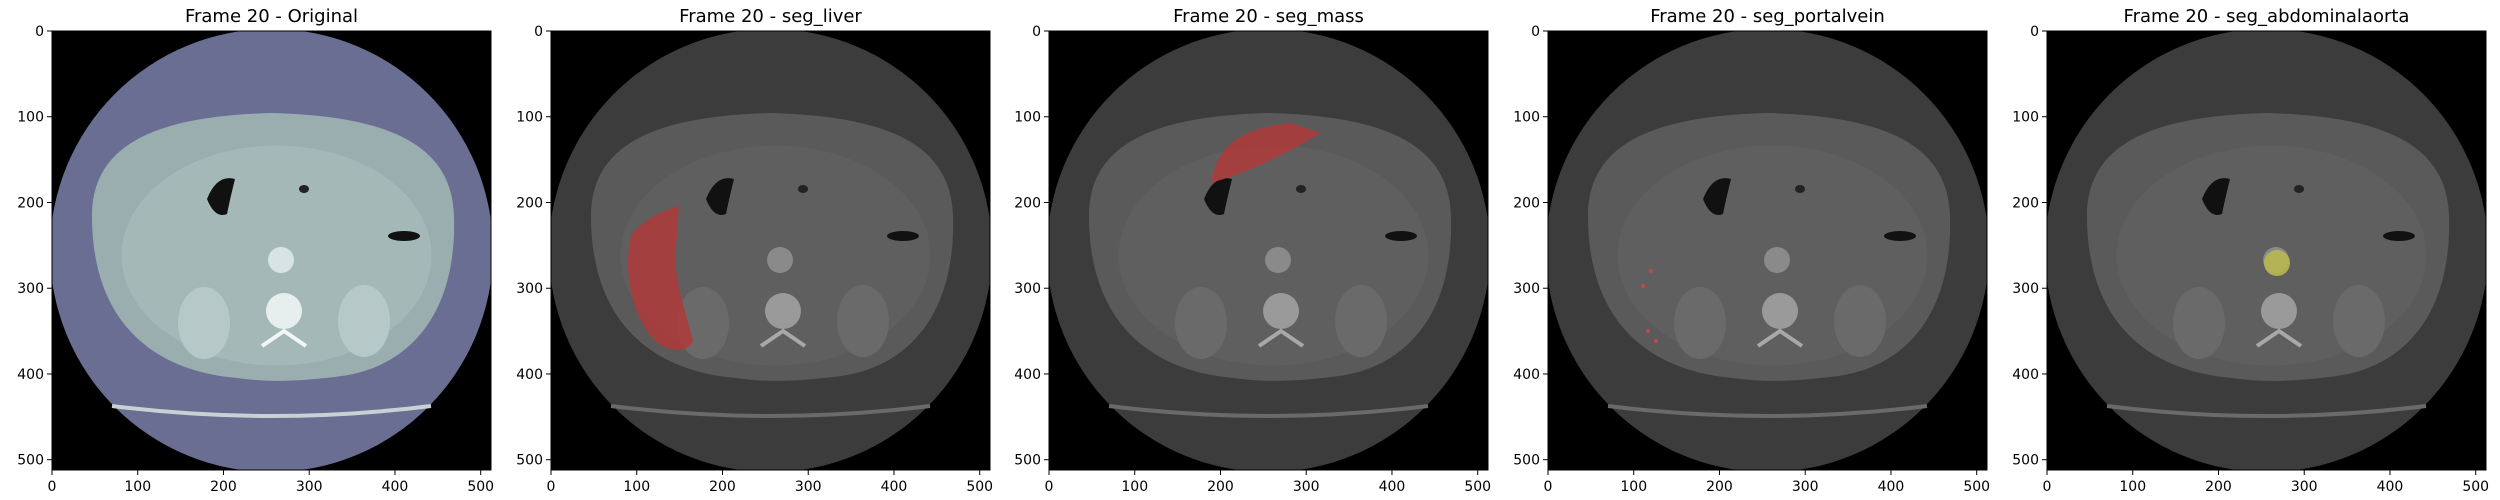  What do you see at coordinates (1767, 16) in the screenshot?
I see `panel-title: Frame 20 - seg_portalvein` at bounding box center [1767, 16].